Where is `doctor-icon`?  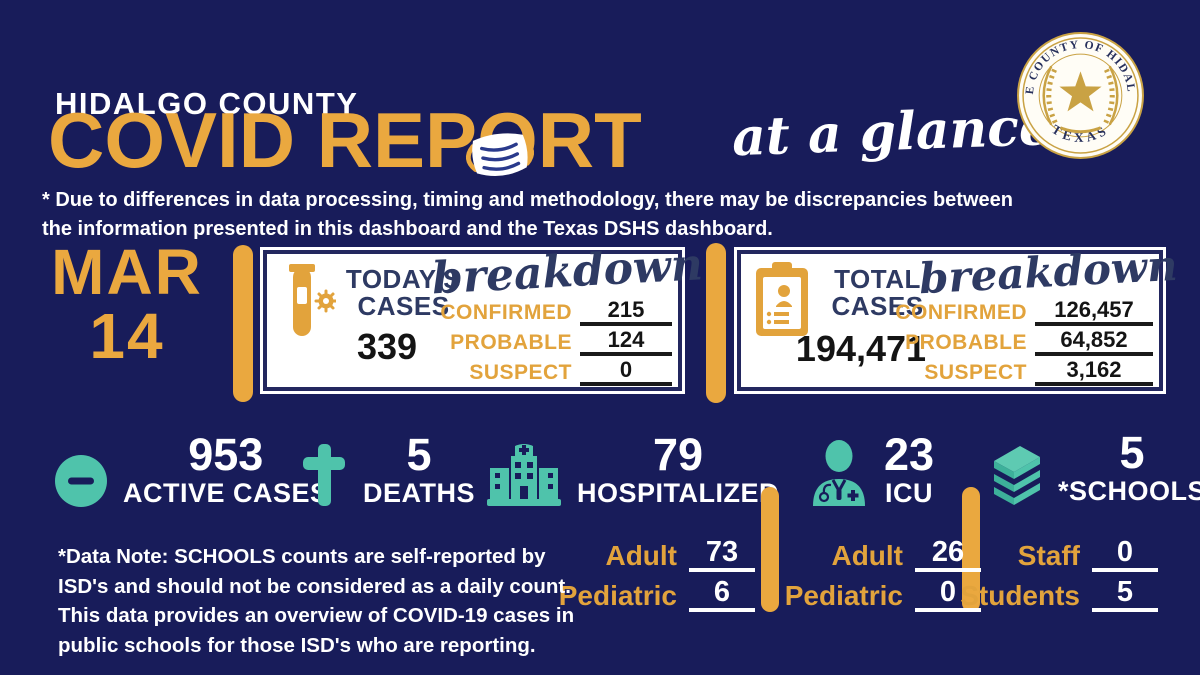 doctor-icon is located at coordinates (839, 473).